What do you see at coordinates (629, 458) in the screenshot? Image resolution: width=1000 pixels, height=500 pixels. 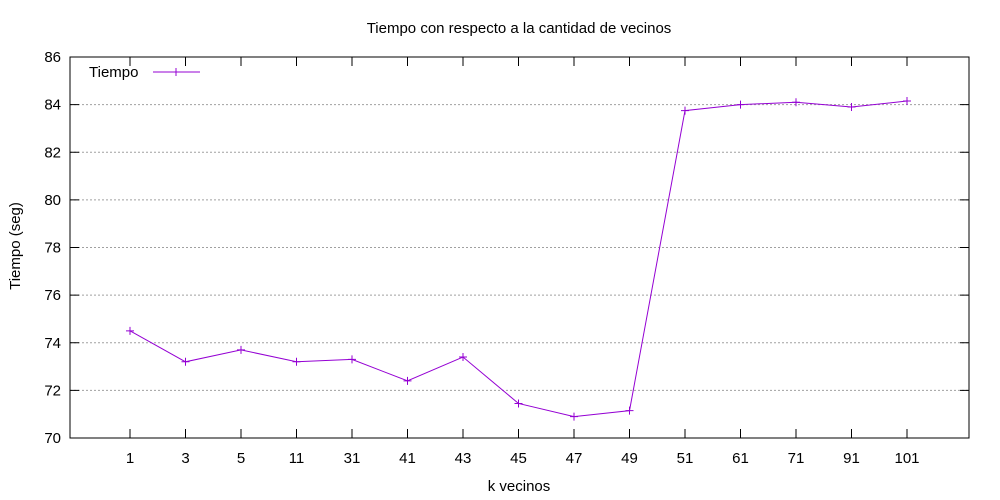 I see `x-tick-label: 49` at bounding box center [629, 458].